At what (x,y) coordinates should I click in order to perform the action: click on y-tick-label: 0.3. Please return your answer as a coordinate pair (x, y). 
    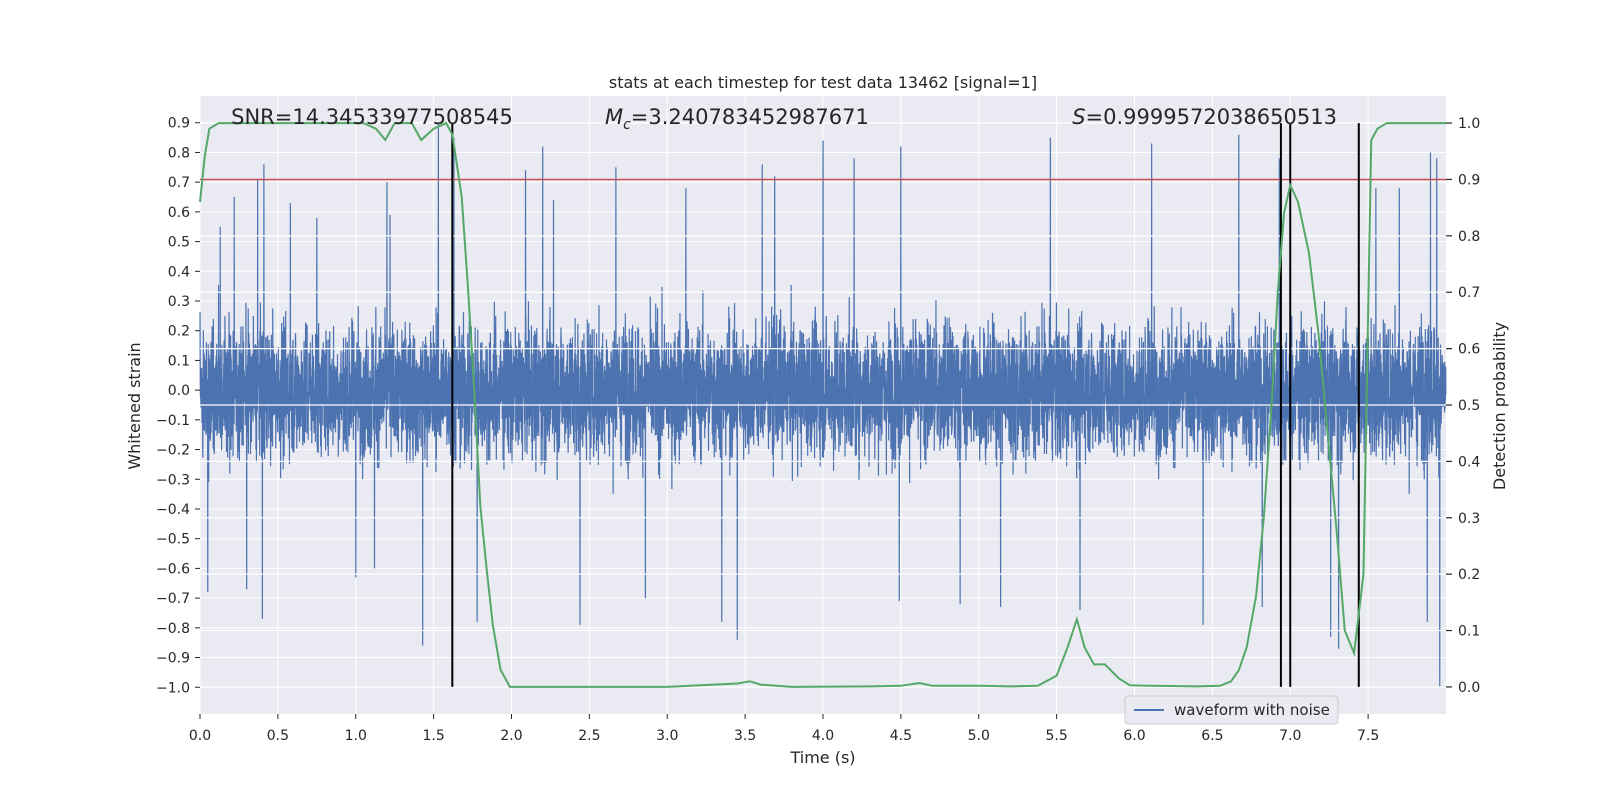
    Looking at the image, I should click on (179, 302).